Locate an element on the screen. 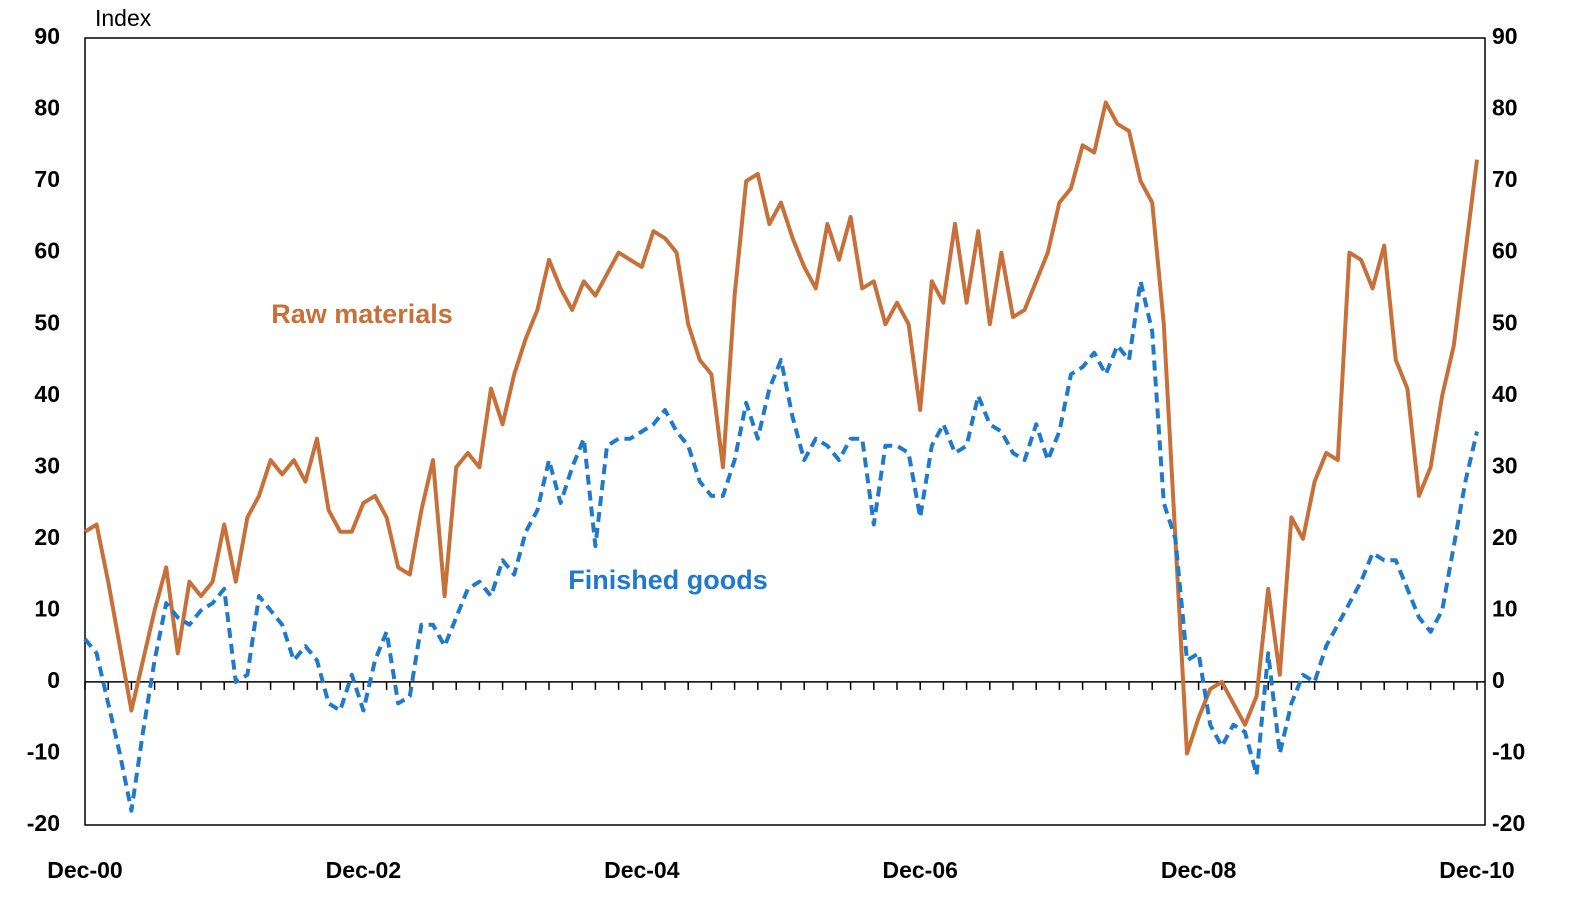  y-tick-label: 0 is located at coordinates (53, 680).